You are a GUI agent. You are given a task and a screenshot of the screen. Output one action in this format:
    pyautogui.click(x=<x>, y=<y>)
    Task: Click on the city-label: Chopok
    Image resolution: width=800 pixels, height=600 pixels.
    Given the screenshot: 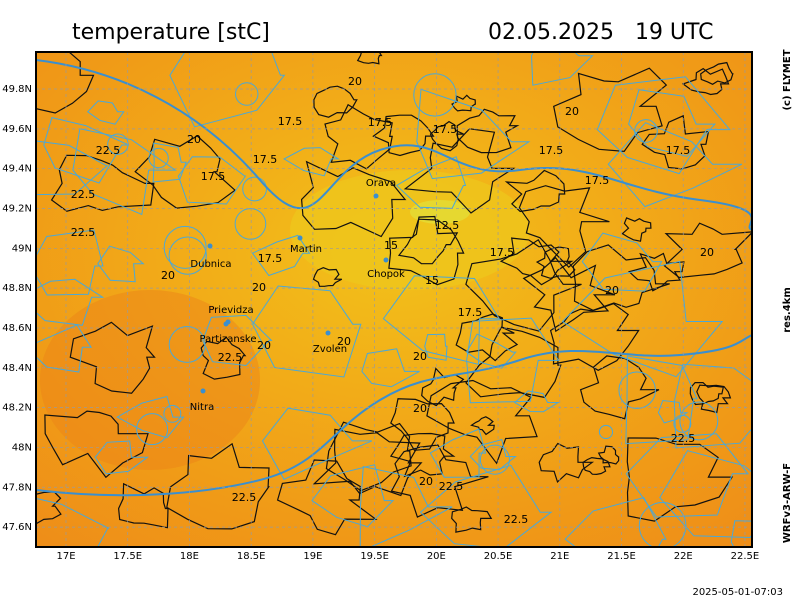 What is the action you would take?
    pyautogui.click(x=386, y=274)
    